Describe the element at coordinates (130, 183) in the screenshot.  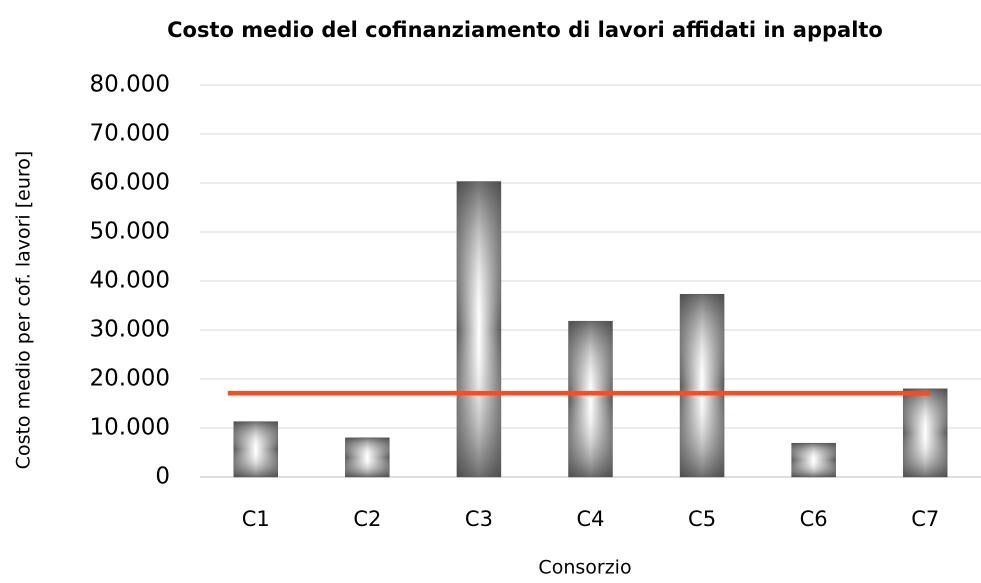
I see `y-tick-label: 60.000` at that location.